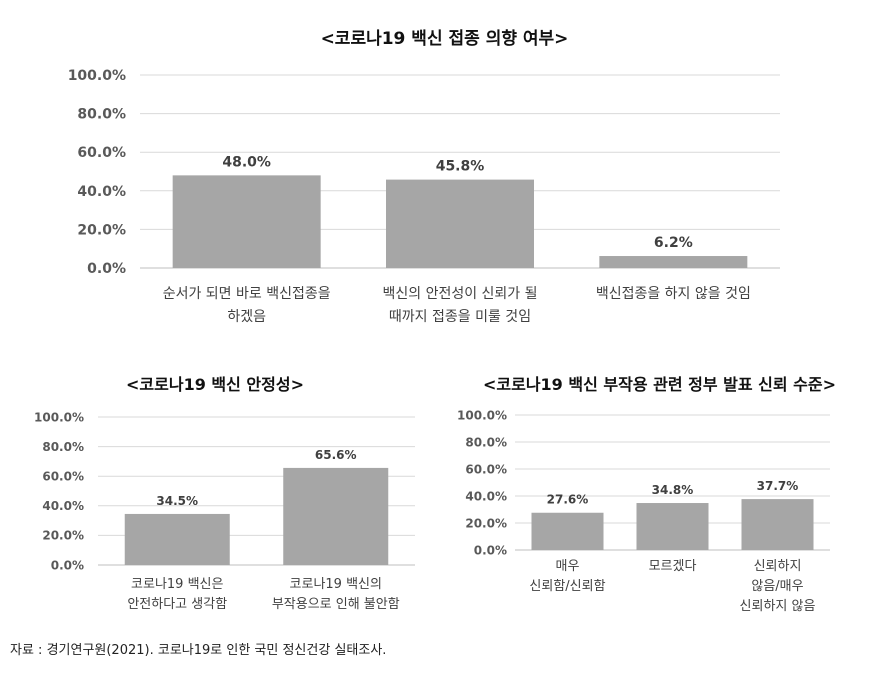 The width and height of the screenshot is (889, 674). I want to click on x-category-label: 안전하다고 생각함, so click(177, 604).